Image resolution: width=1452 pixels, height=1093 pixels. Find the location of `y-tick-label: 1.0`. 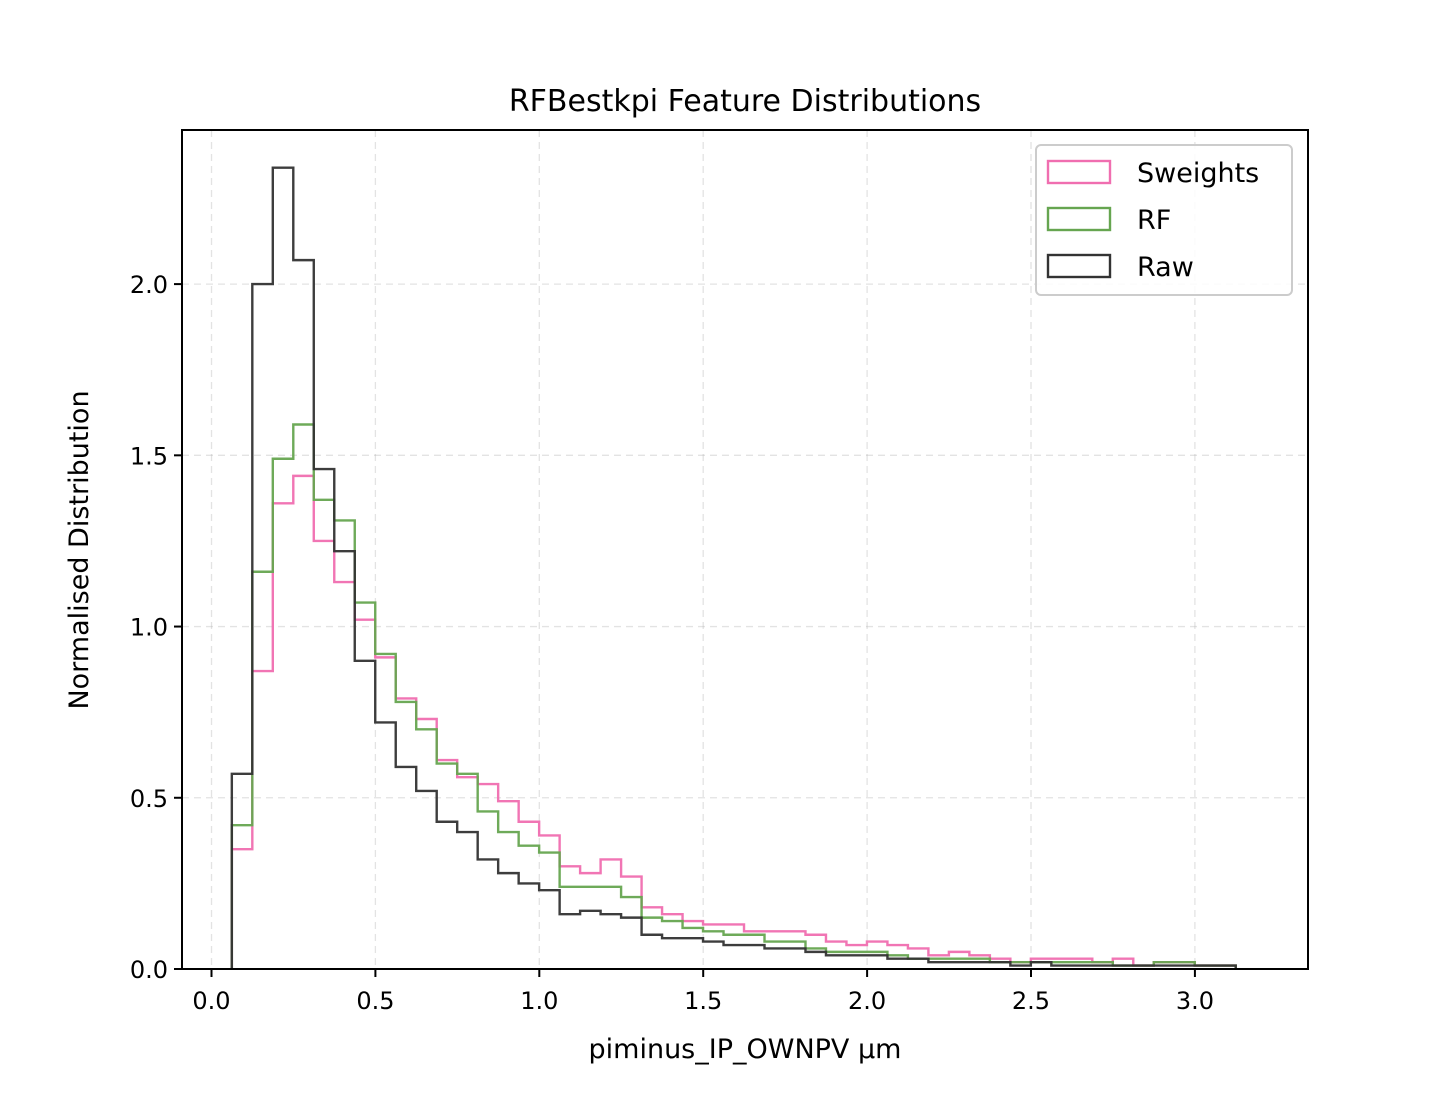

y-tick-label: 1.0 is located at coordinates (149, 628).